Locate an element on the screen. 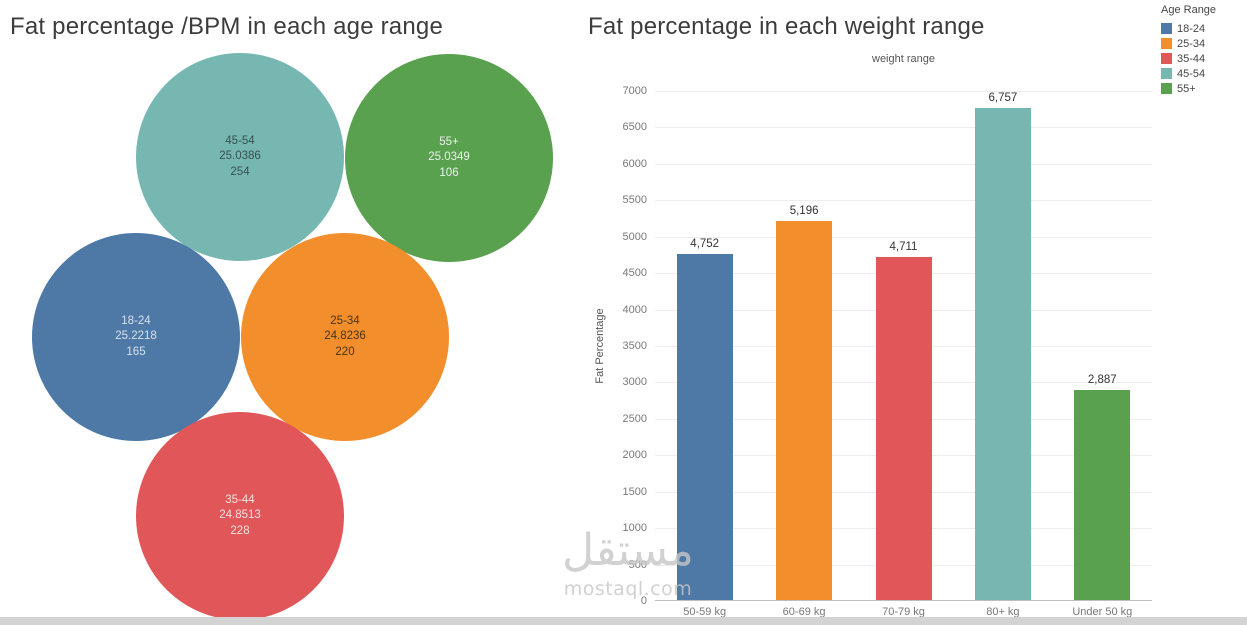 This screenshot has height=625, width=1247. y-tick-label: 2000 is located at coordinates (634, 455).